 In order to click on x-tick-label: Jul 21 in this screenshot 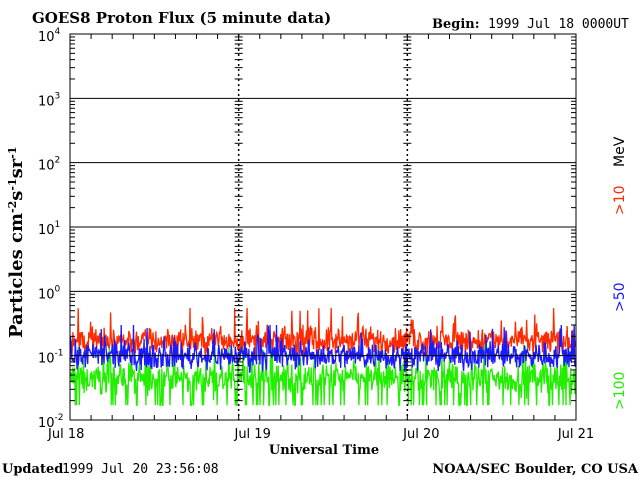, I will do `click(575, 434)`.